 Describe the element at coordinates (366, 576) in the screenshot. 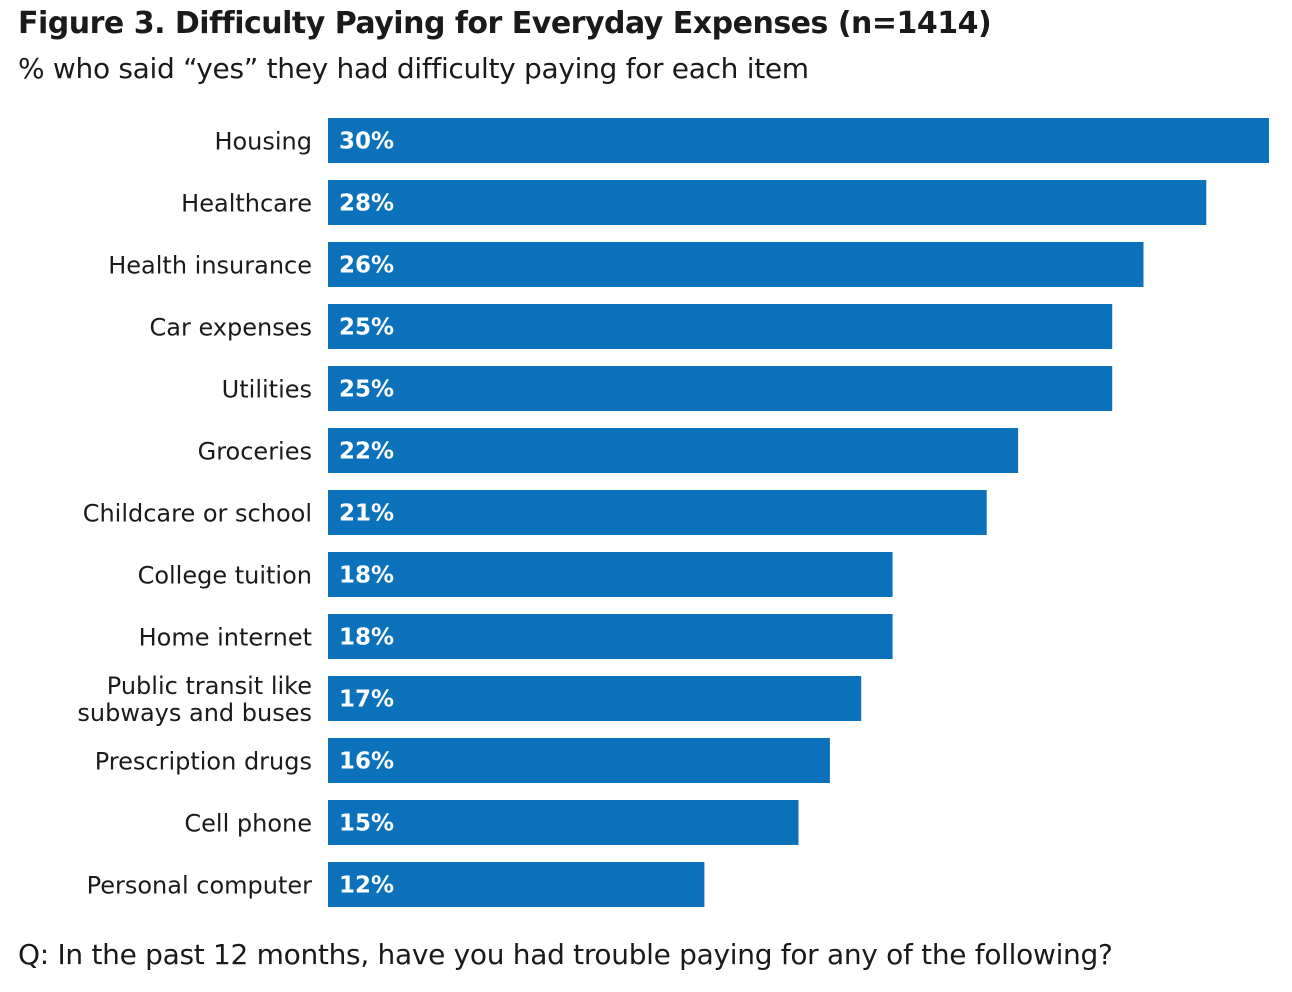

I see `value-label-7: 18%` at that location.